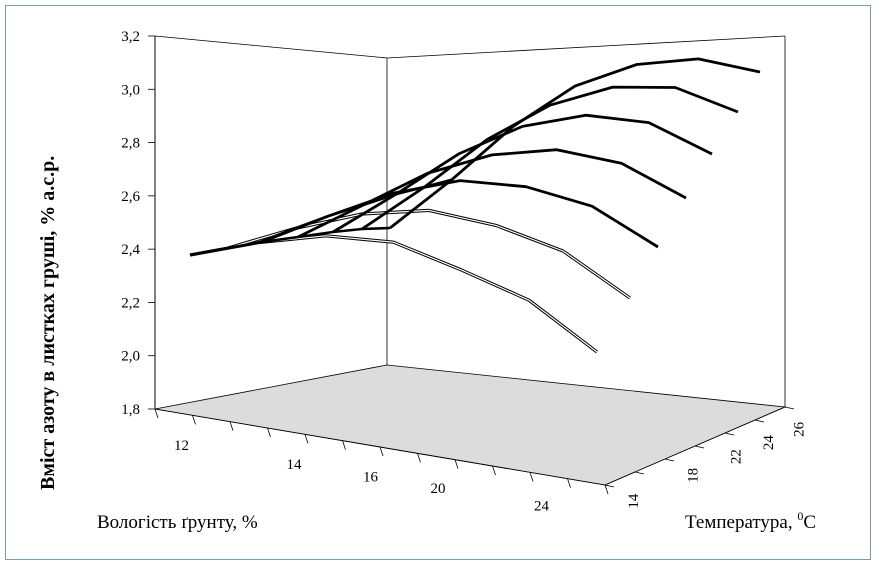 This screenshot has width=878, height=567. I want to click on temperature-axis-ticks: 14 18 22 24 26, so click(706, 457).